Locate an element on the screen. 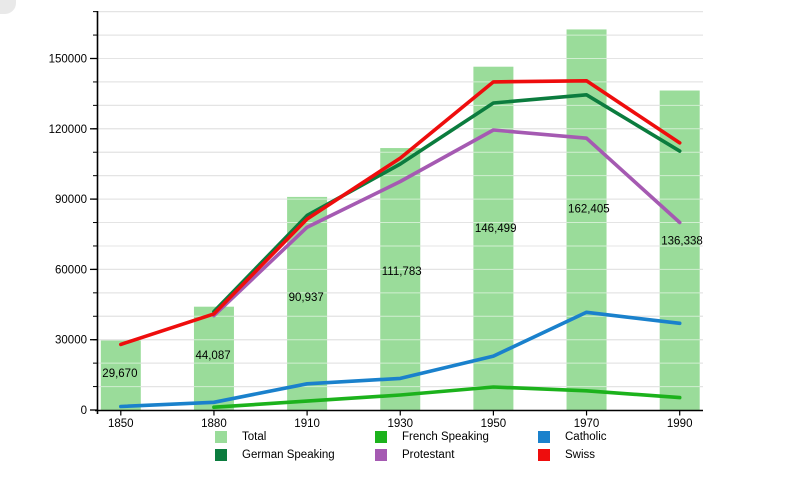 Image resolution: width=800 pixels, height=500 pixels. legend-item-catholic: Catholic is located at coordinates (613, 437).